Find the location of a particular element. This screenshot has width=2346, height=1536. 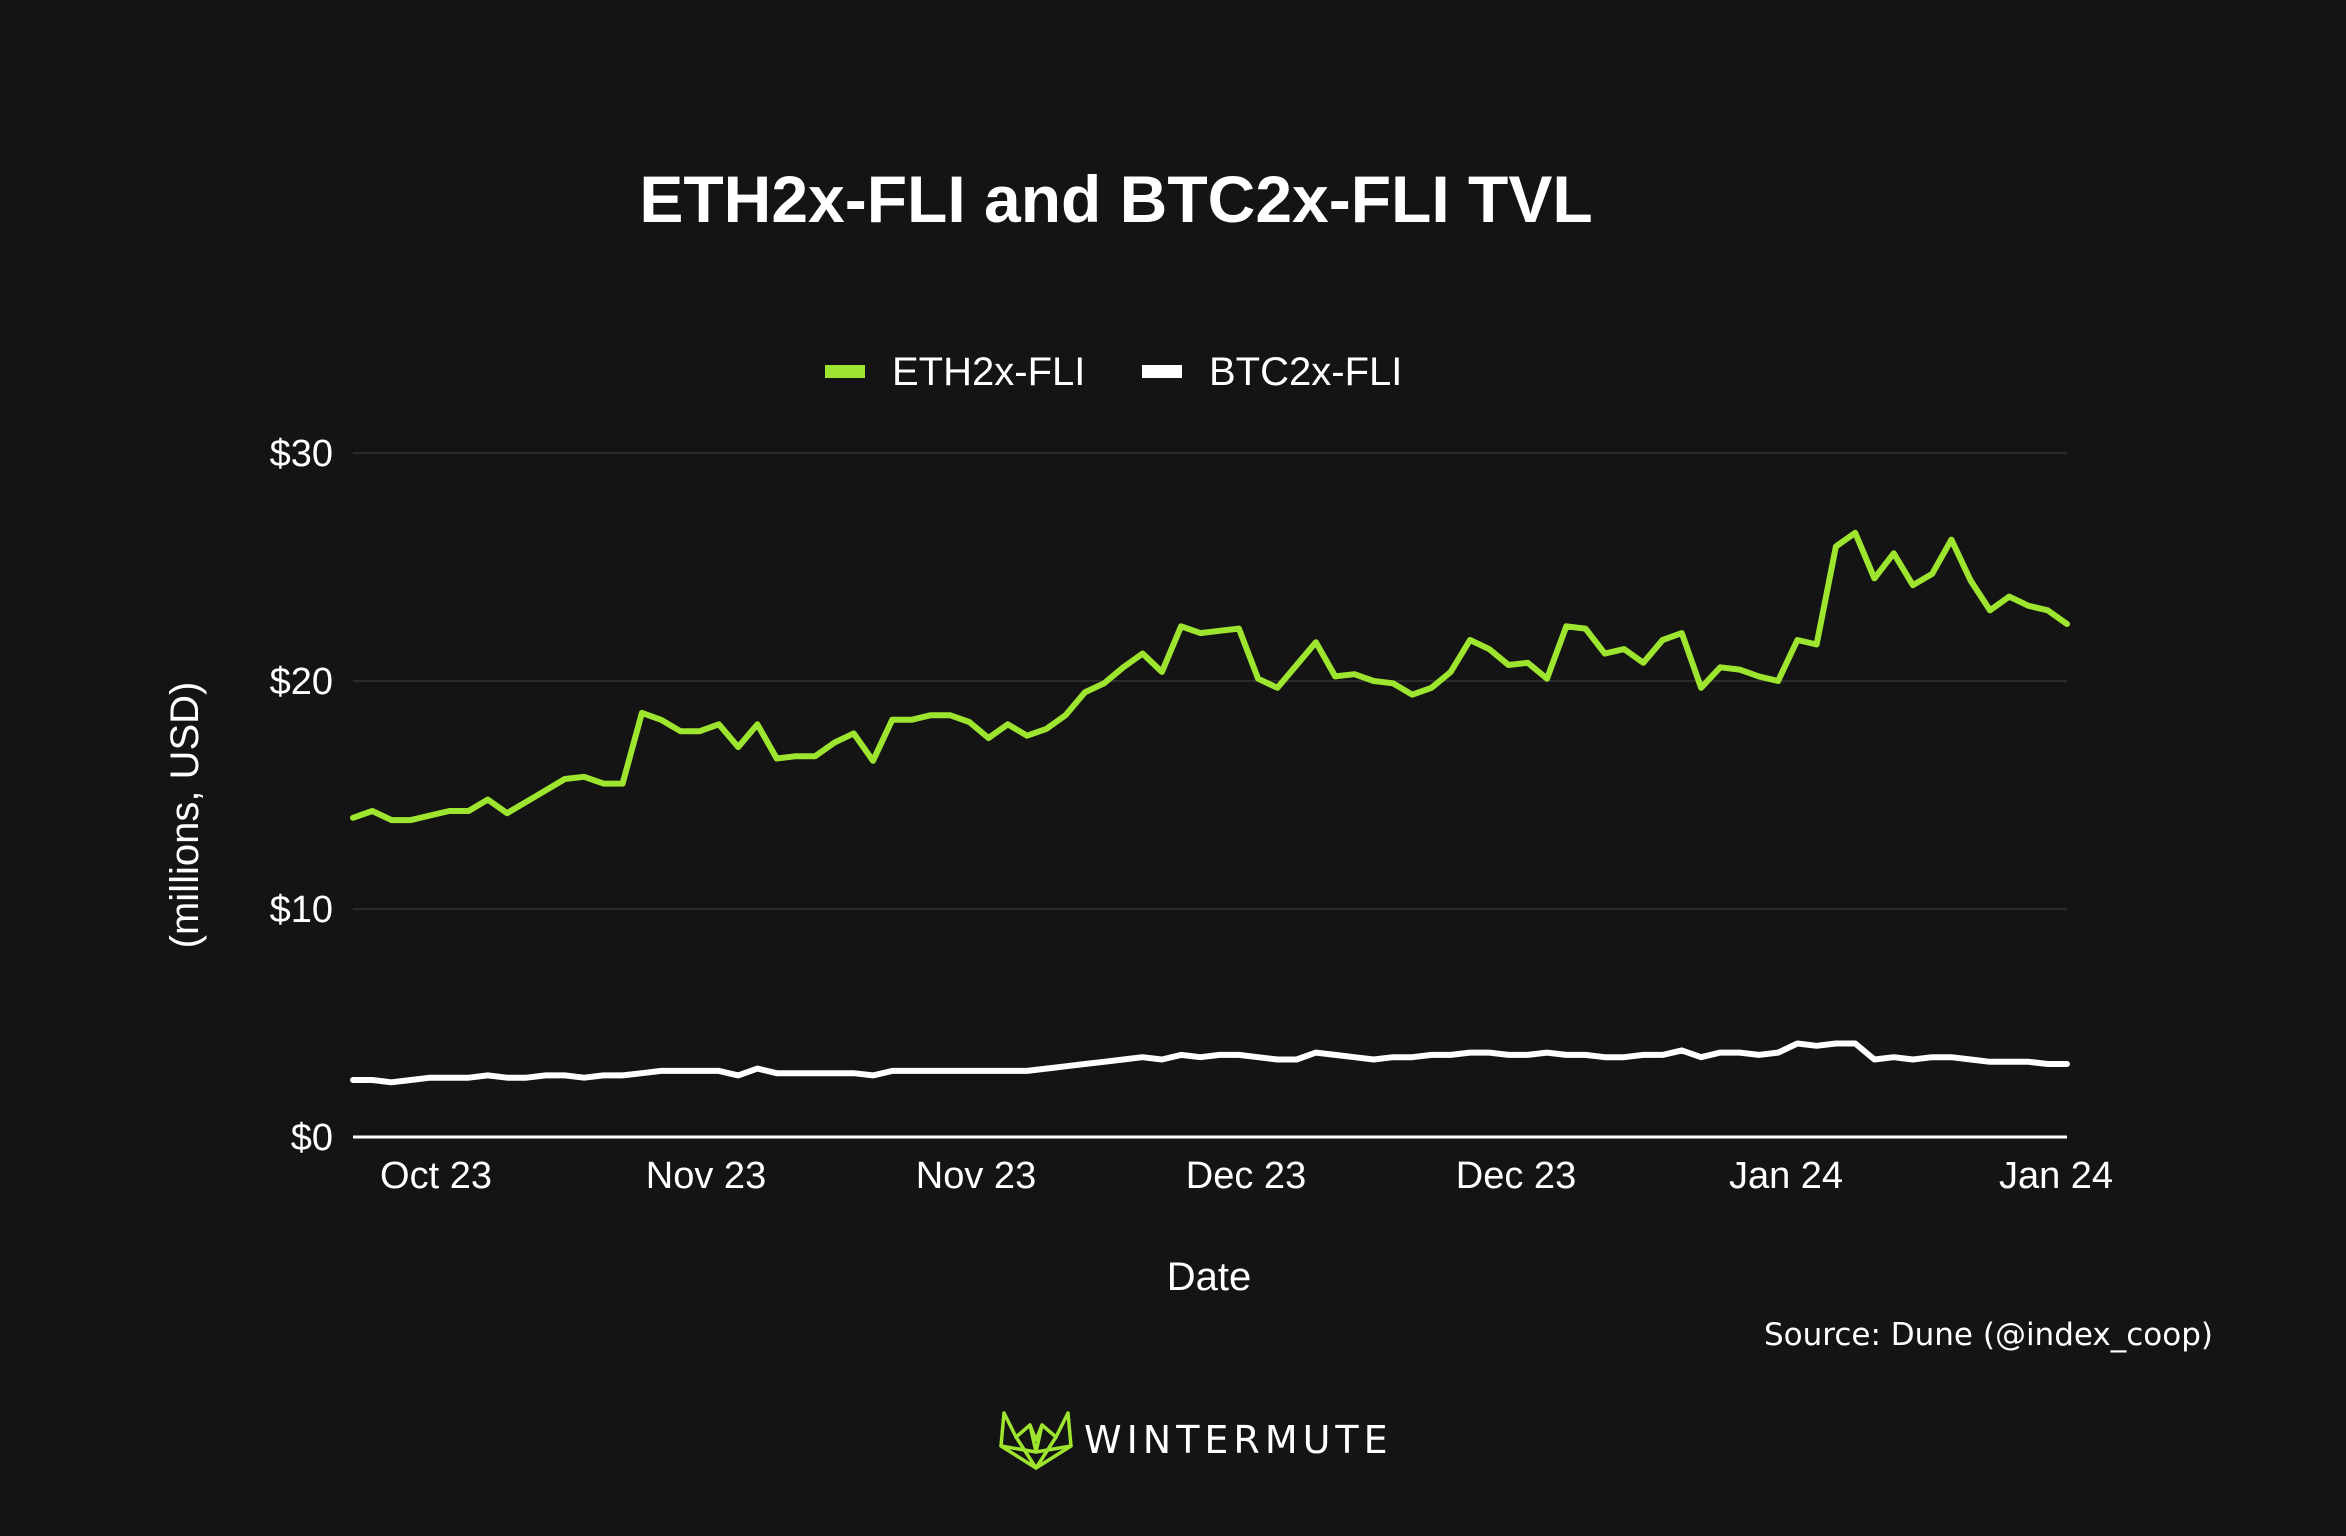

y-axis-ticks: $0 $10 $20 $30 is located at coordinates (301, 796).